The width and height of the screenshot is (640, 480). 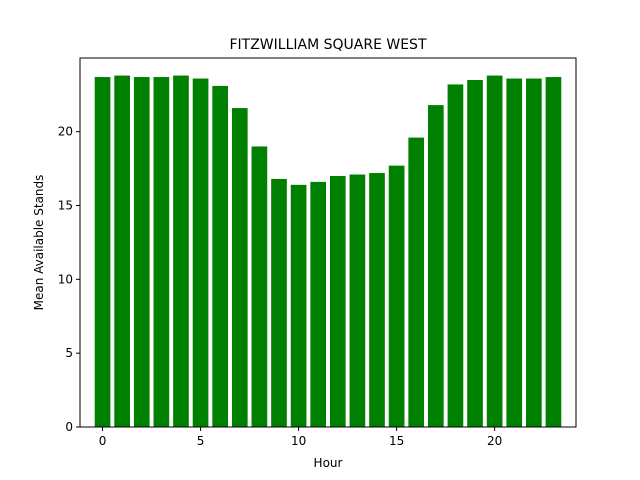 What do you see at coordinates (65, 279) in the screenshot?
I see `y-tick-label: 10` at bounding box center [65, 279].